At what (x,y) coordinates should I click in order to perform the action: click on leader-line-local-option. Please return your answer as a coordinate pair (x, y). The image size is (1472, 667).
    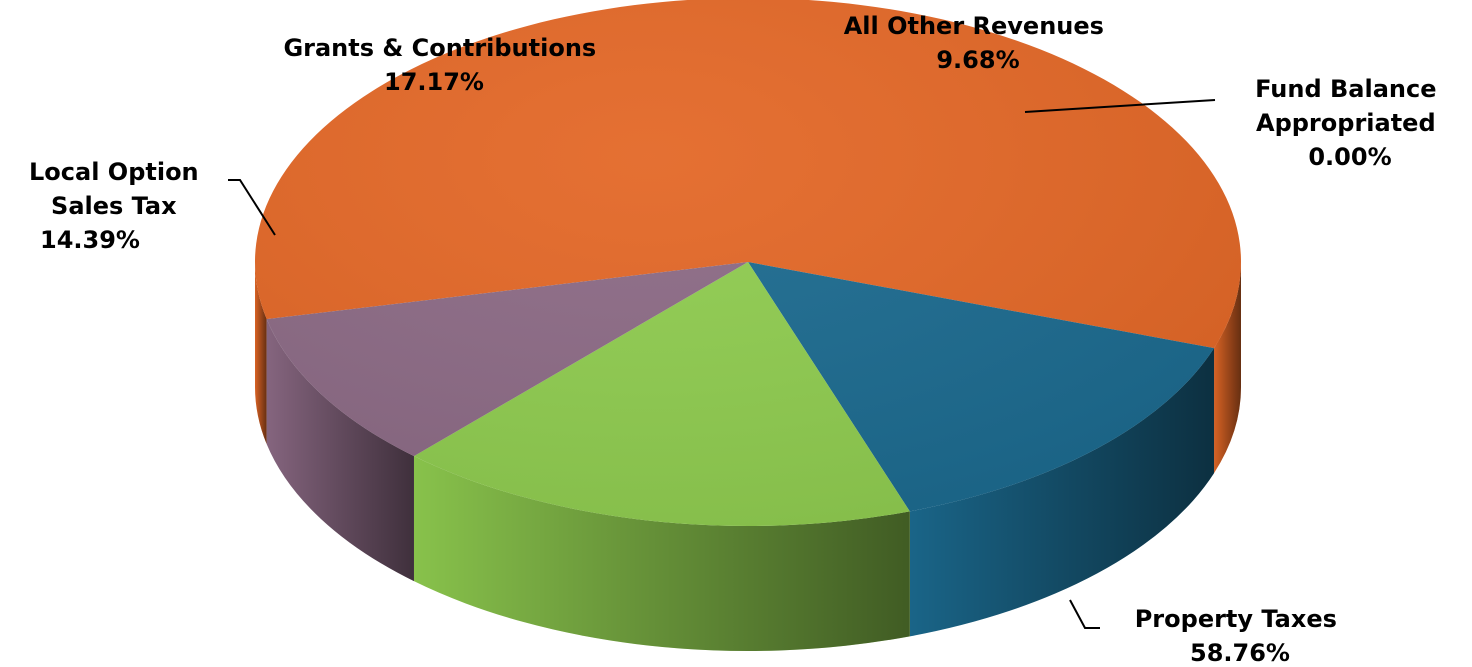
    Looking at the image, I should click on (252, 207).